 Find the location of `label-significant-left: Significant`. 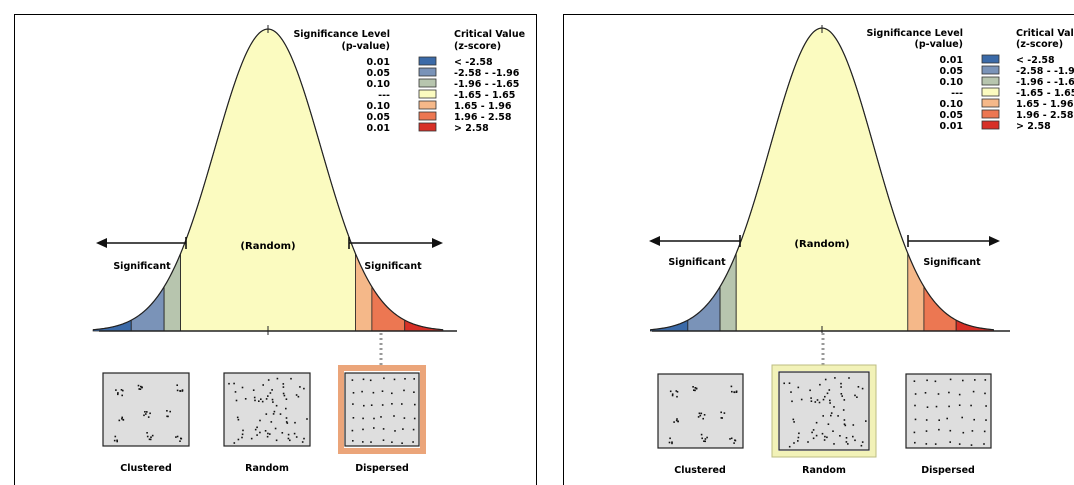

label-significant-left: Significant is located at coordinates (697, 262).